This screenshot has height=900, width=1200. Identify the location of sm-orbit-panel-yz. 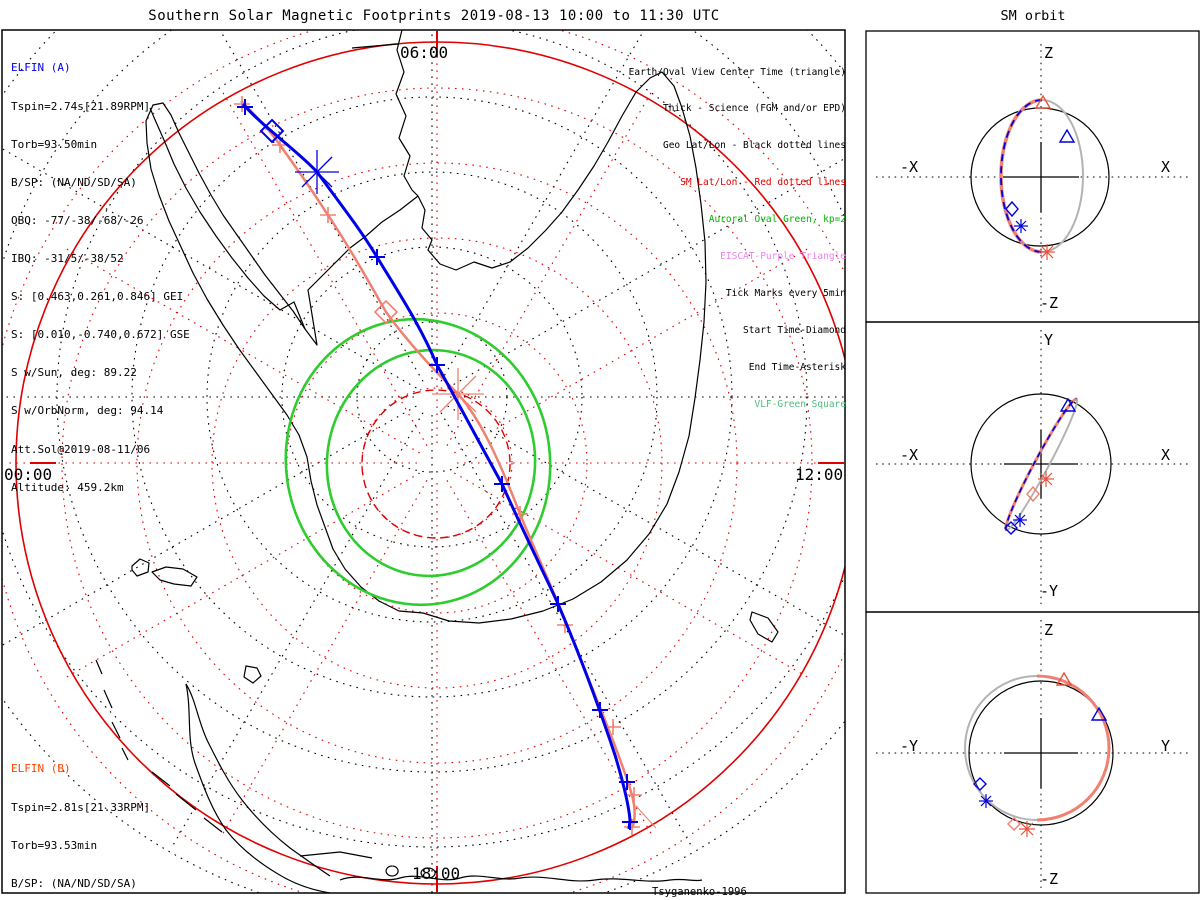
(1032, 752).